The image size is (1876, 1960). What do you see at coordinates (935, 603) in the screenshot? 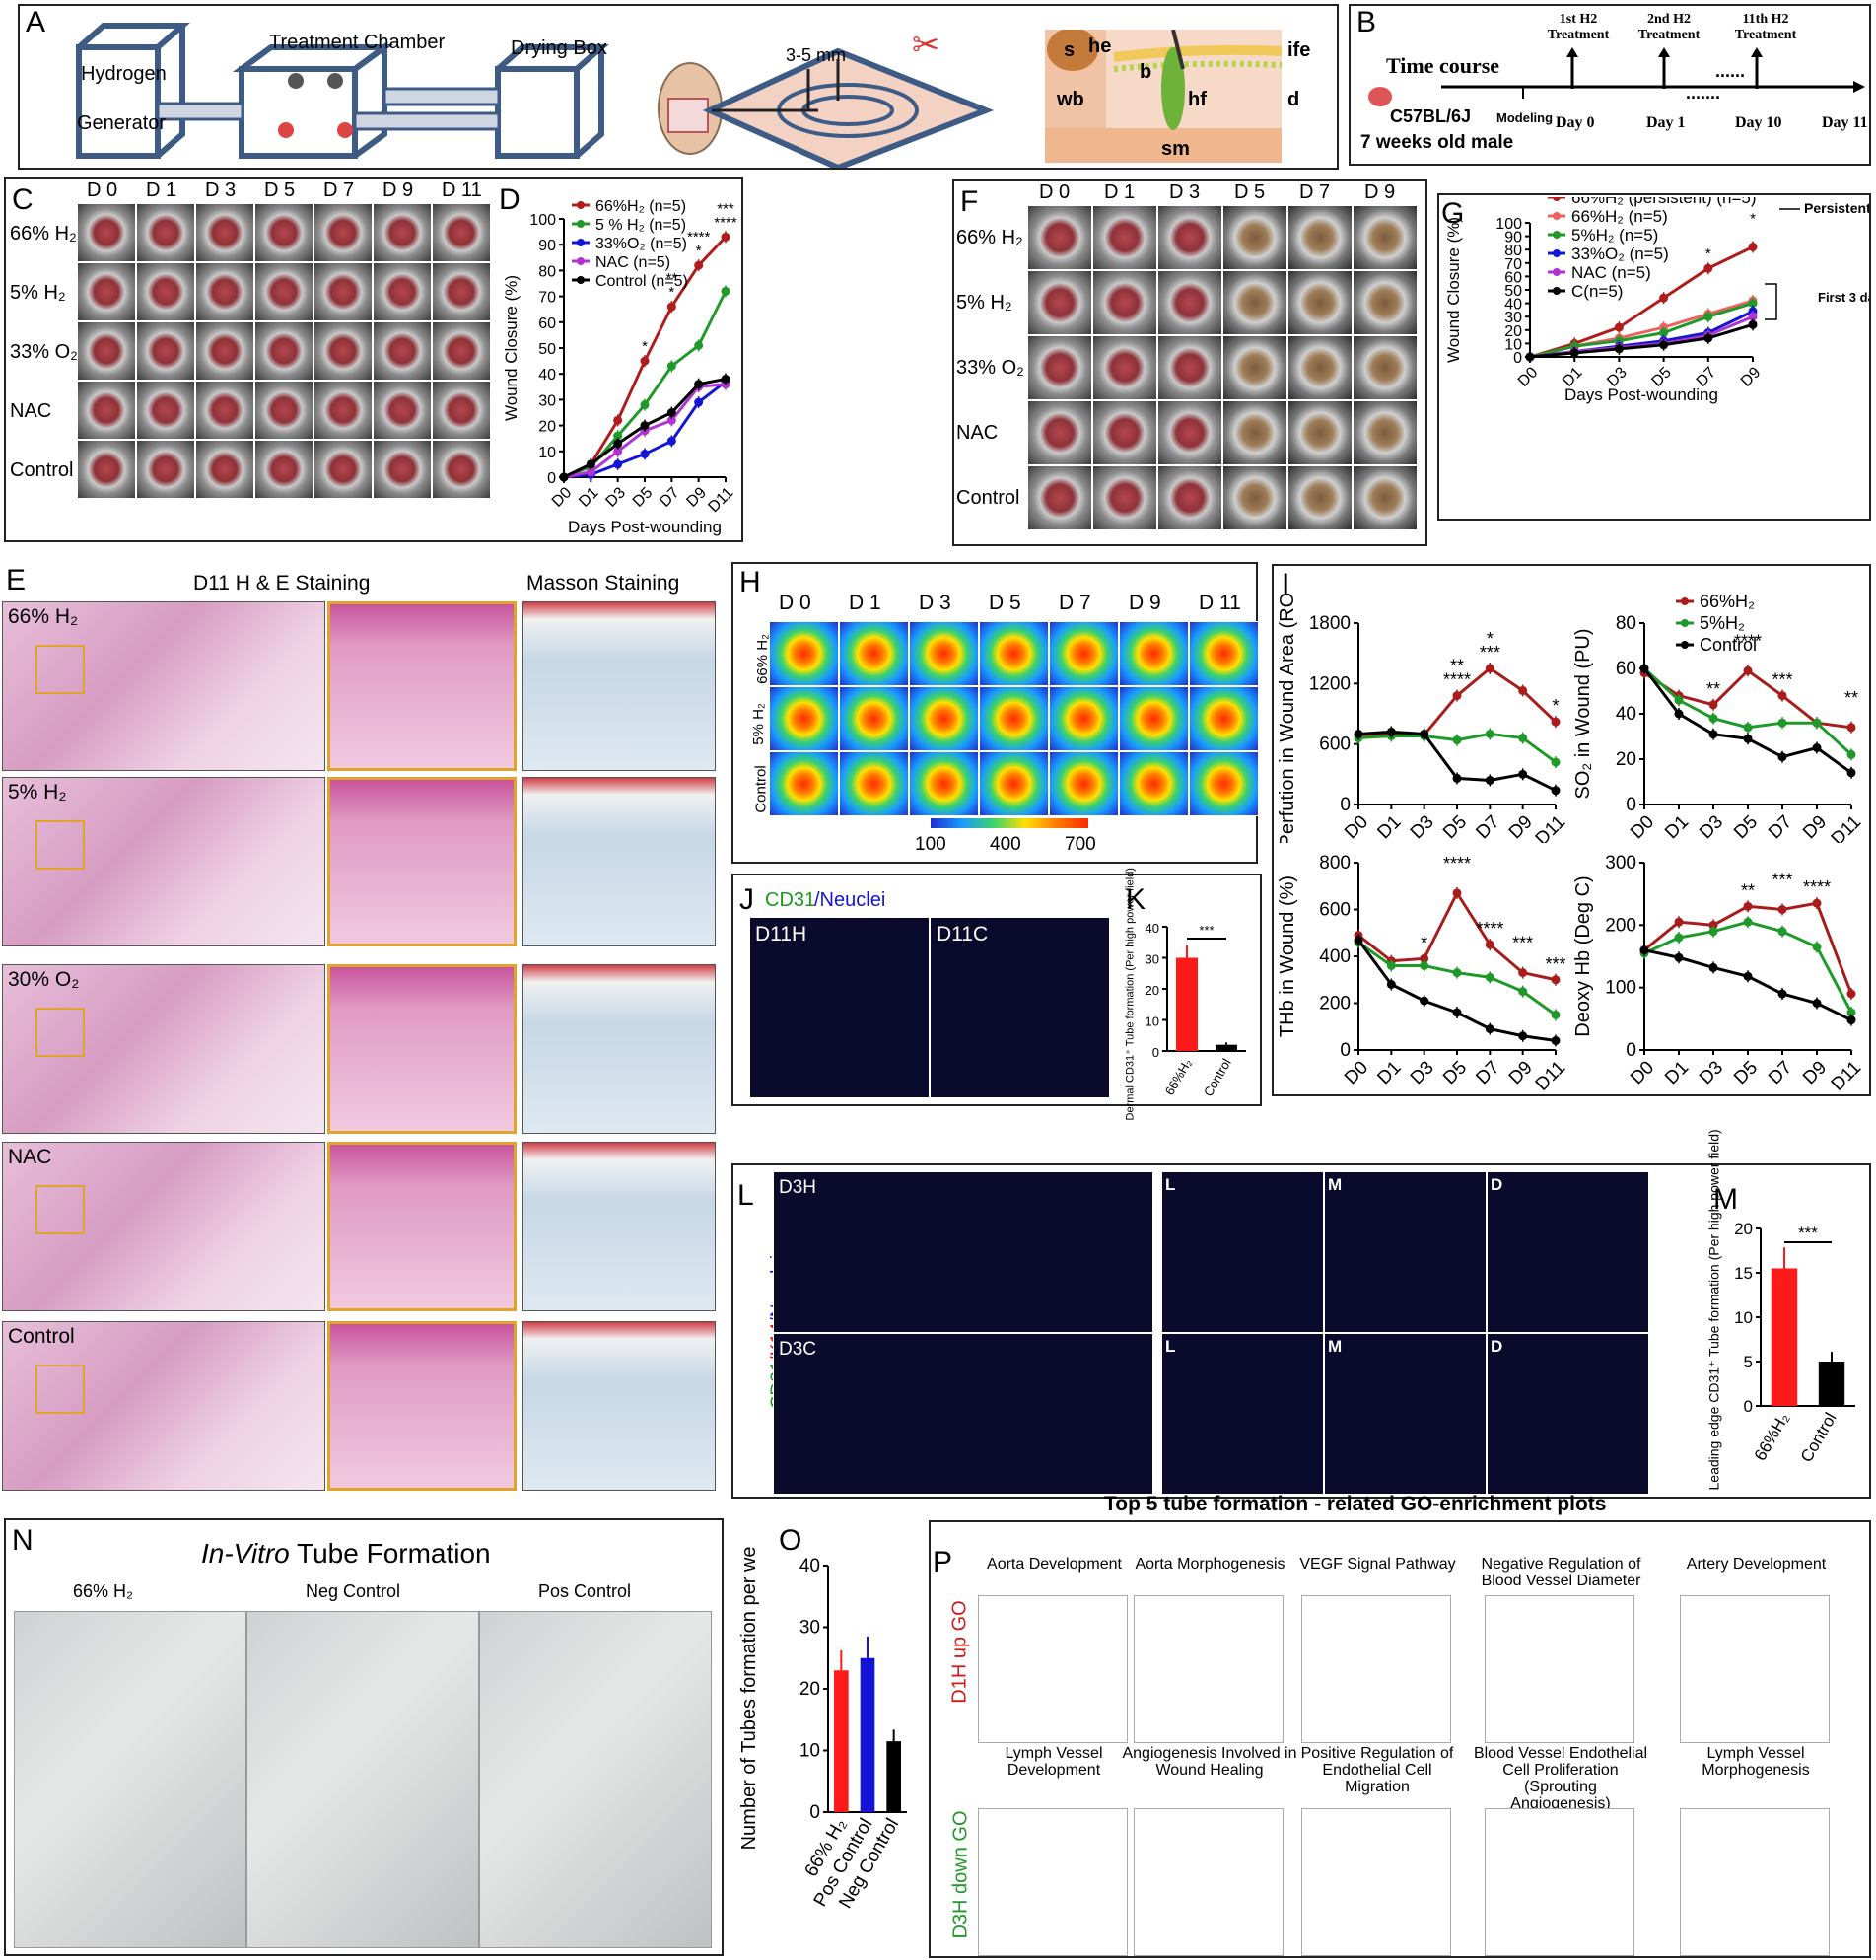
I see `h-col-header: D 3` at bounding box center [935, 603].